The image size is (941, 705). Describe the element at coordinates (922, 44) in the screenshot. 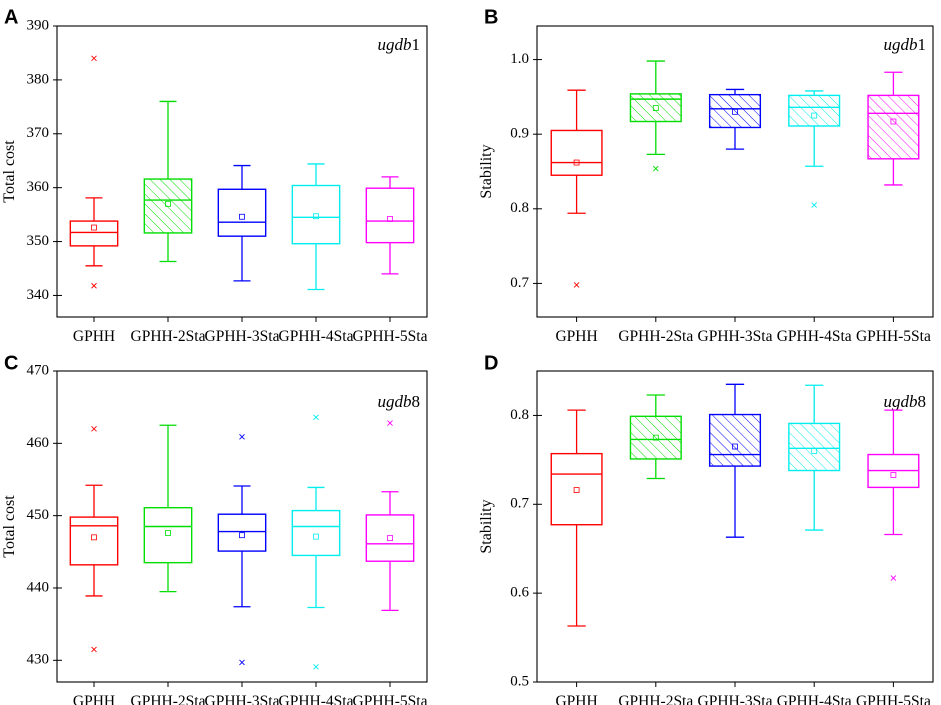

I see `dataset-number: 1` at that location.